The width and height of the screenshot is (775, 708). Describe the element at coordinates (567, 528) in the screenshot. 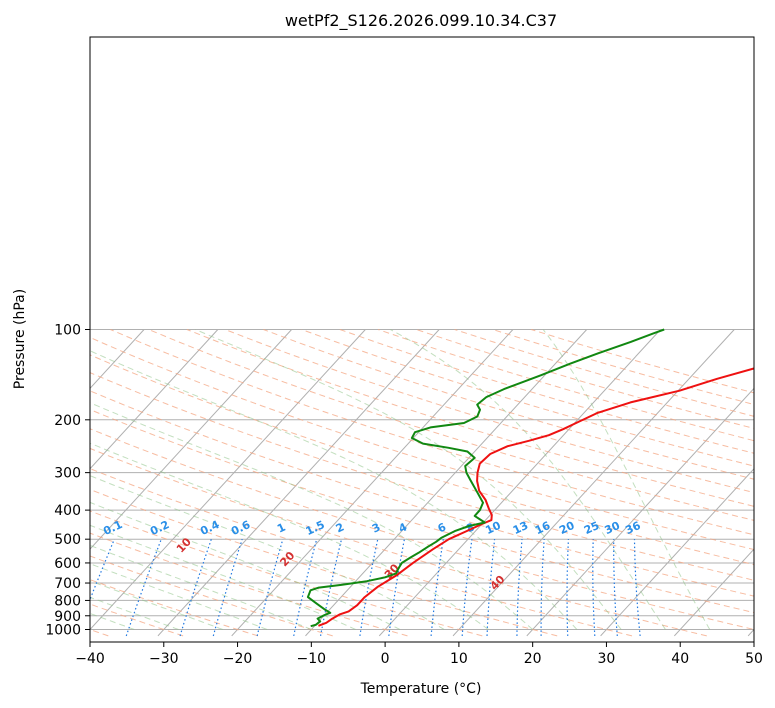

I see `mixing-ratio-label: 20` at that location.